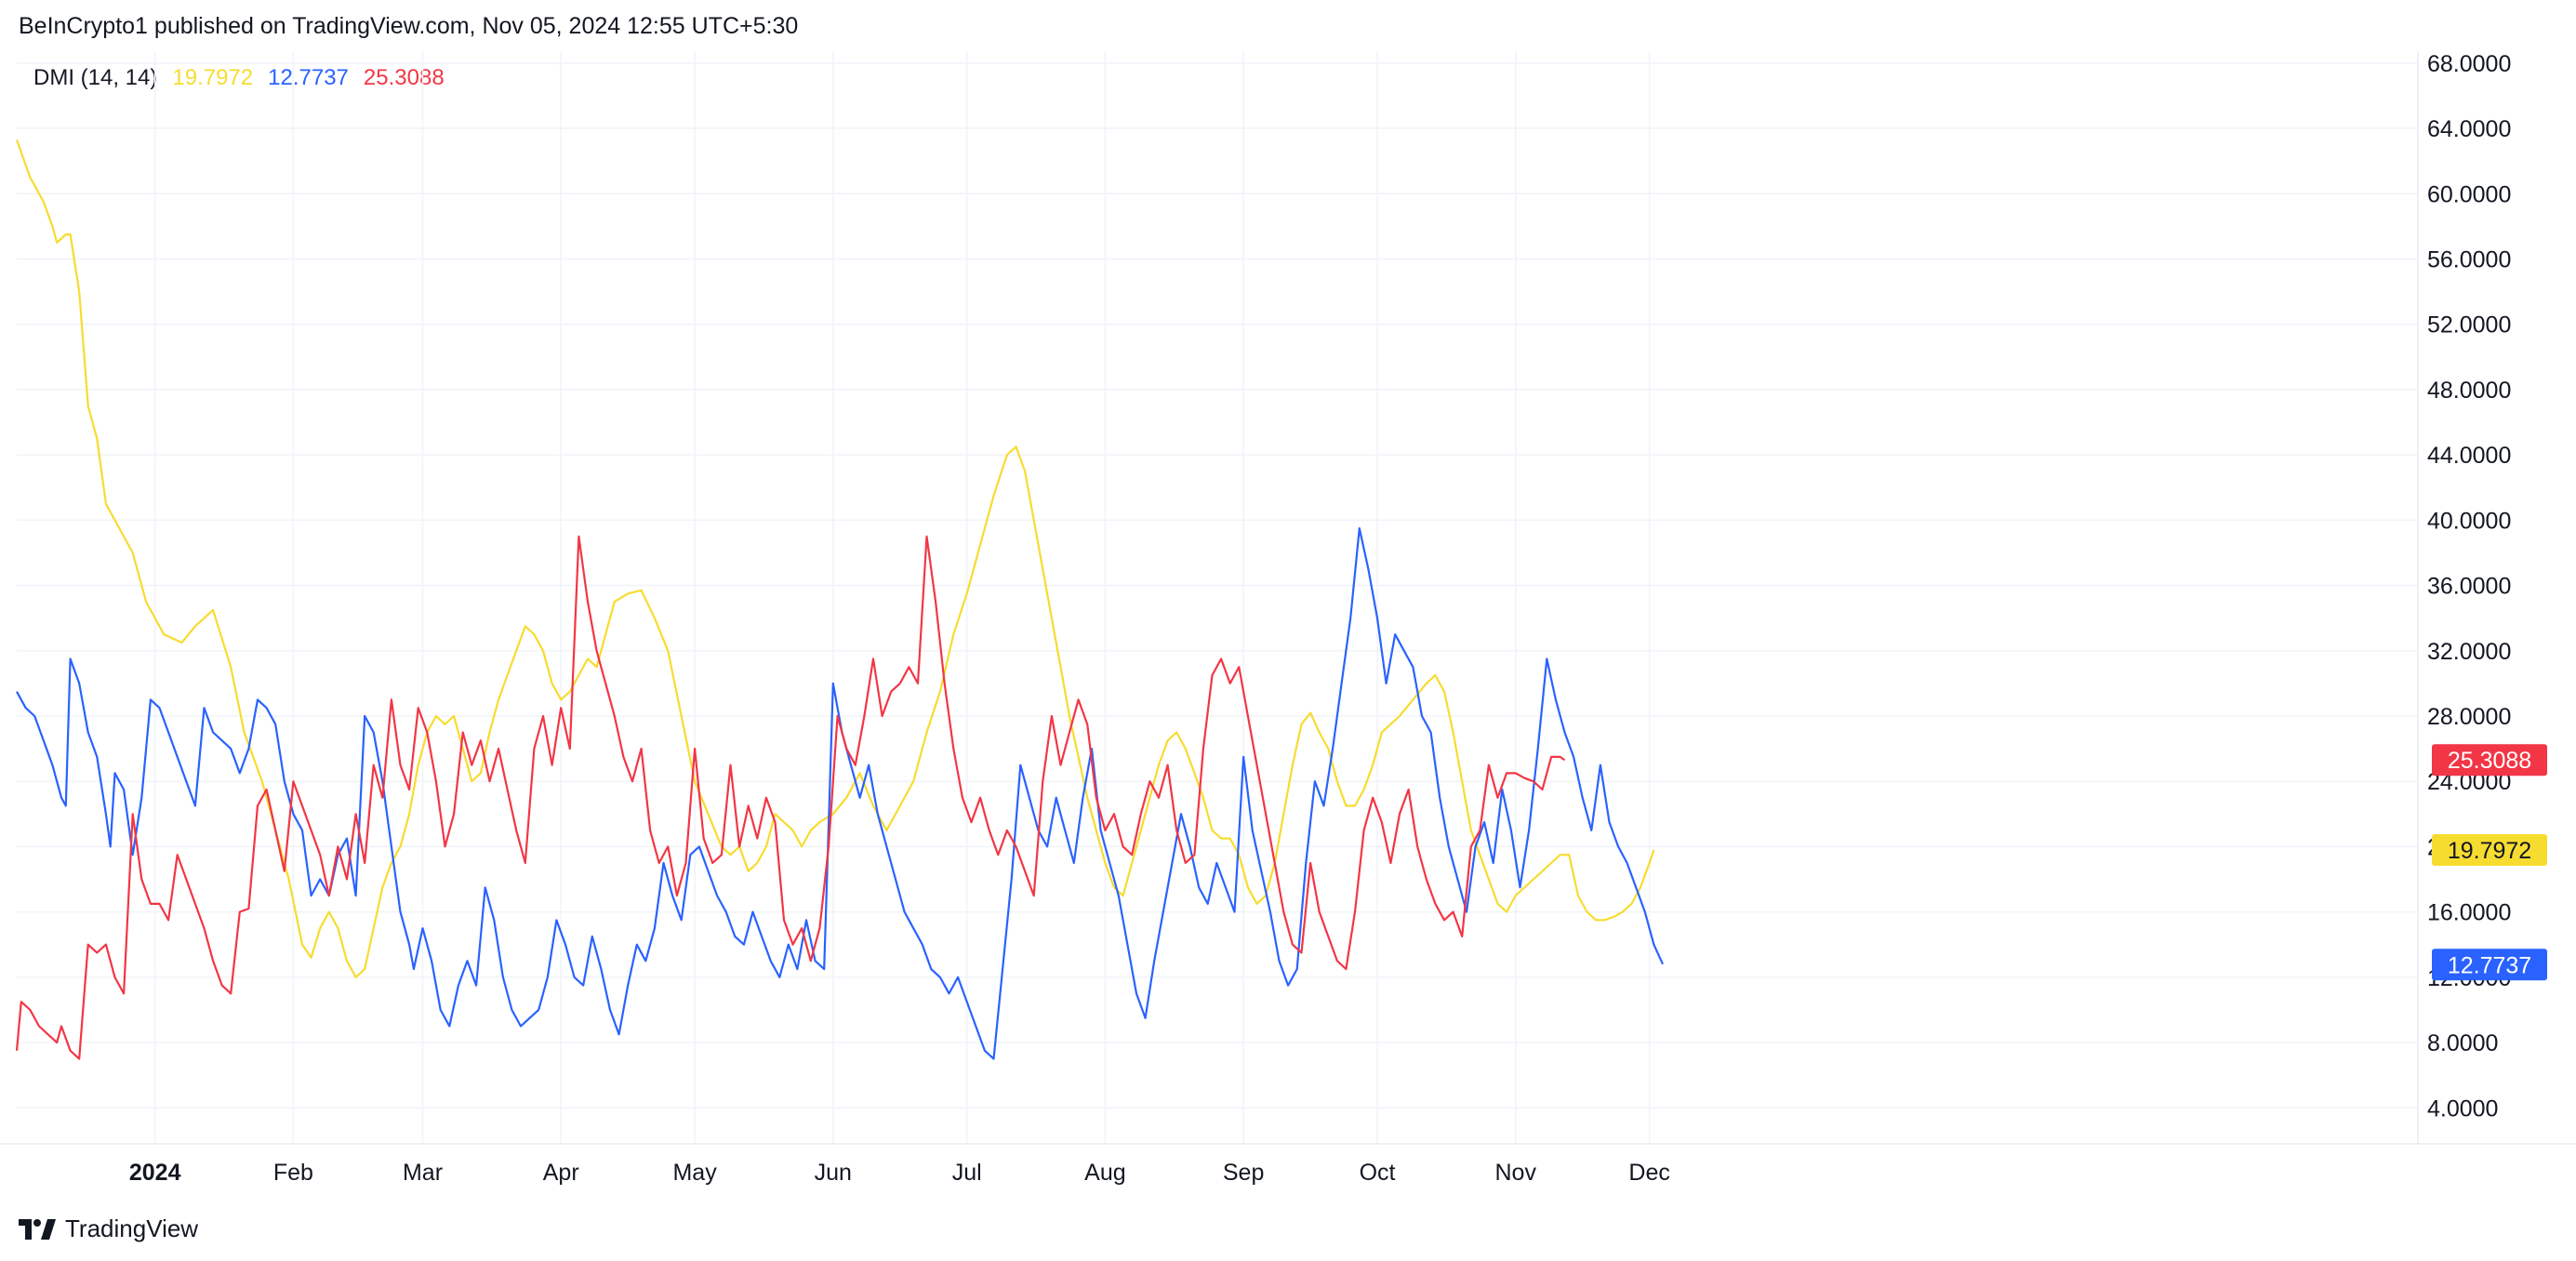 The height and width of the screenshot is (1261, 2576). I want to click on tradingview-footer: TradingView, so click(108, 1229).